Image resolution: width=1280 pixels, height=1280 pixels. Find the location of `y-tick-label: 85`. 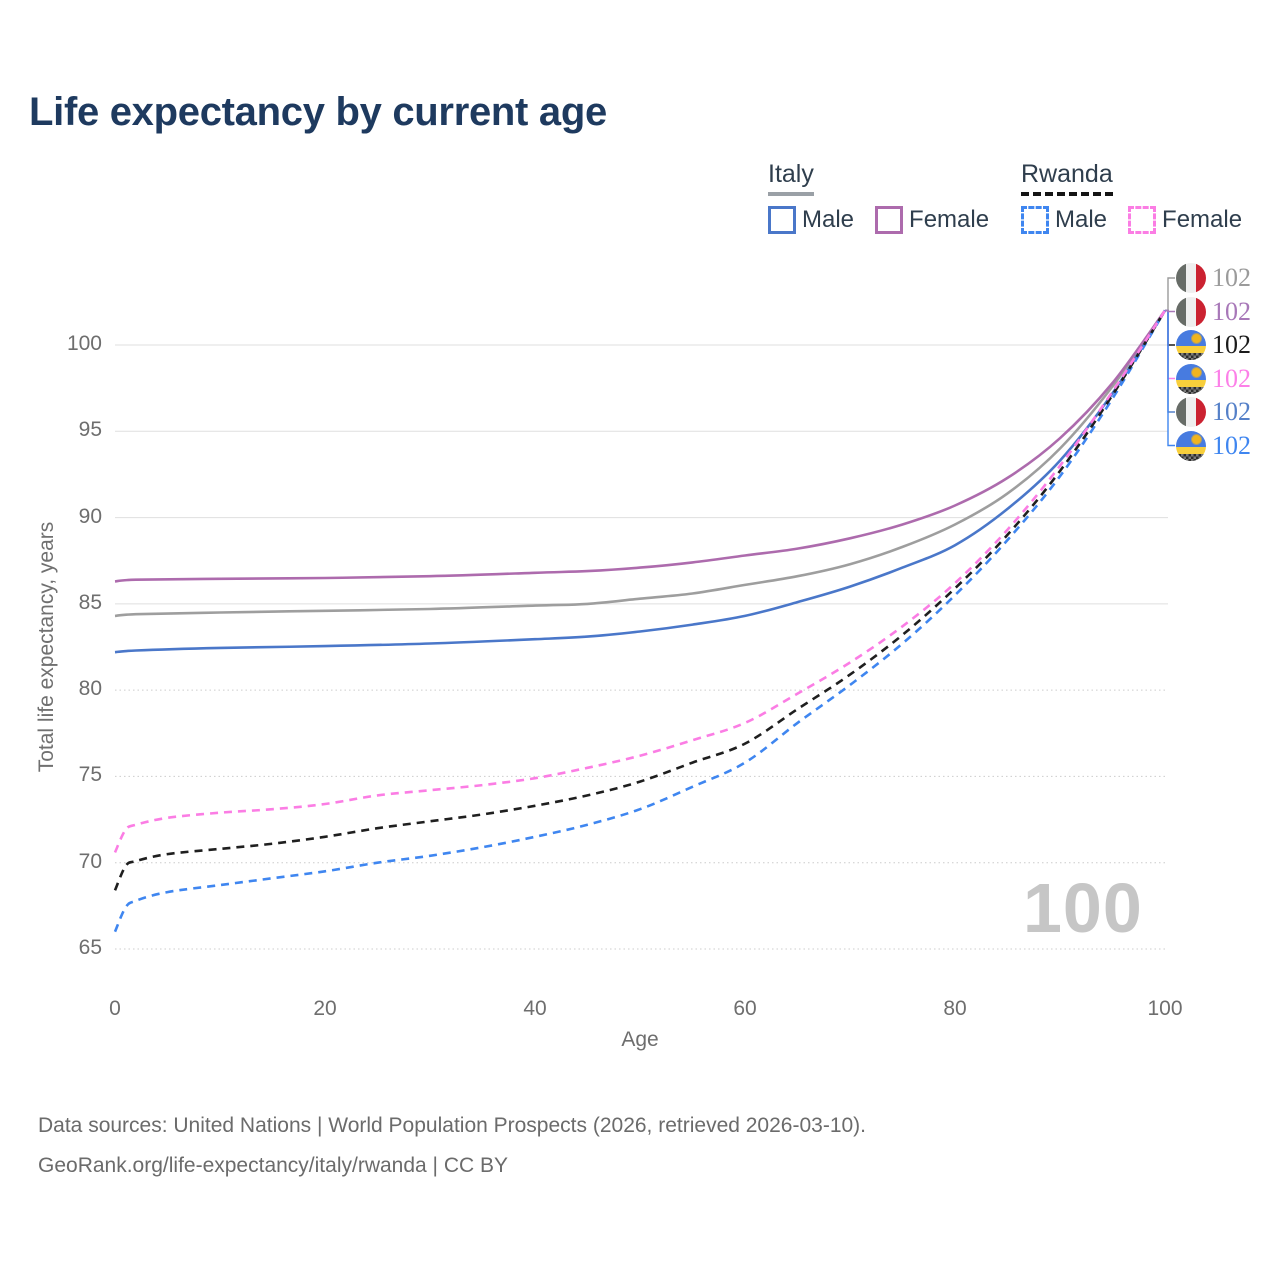

y-tick-label: 85 is located at coordinates (90, 602).